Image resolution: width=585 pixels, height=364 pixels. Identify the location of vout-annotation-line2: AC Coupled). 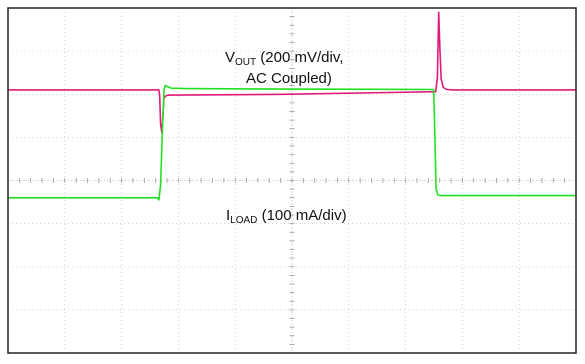
(289, 78).